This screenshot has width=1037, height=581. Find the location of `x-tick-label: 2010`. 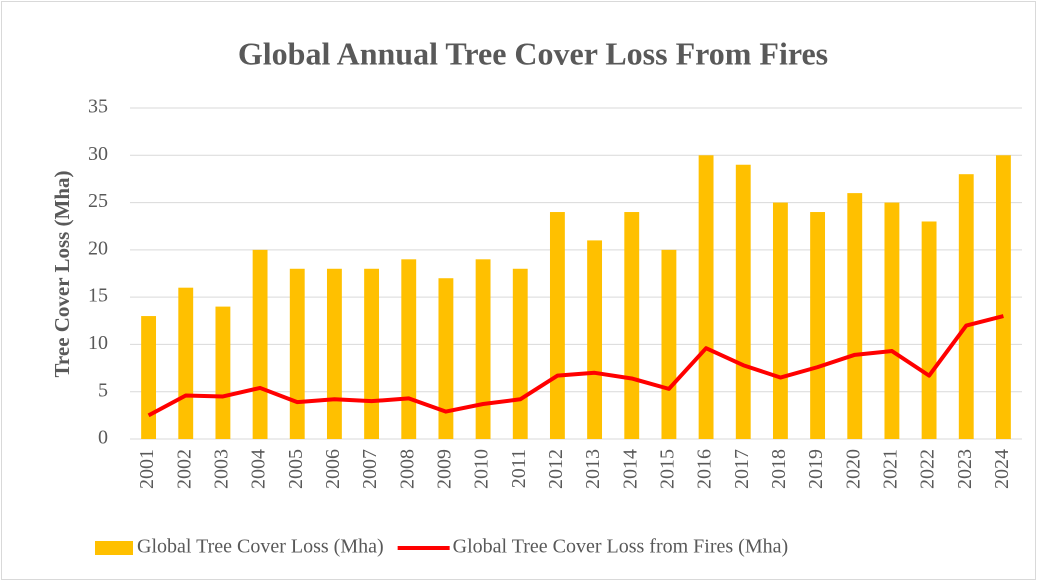

x-tick-label: 2010 is located at coordinates (482, 469).